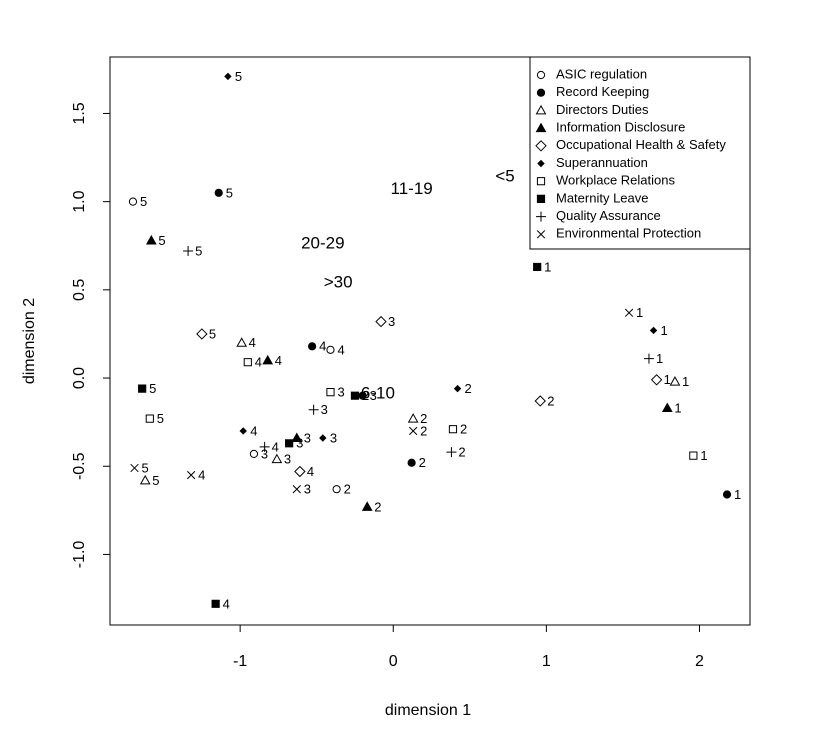 This screenshot has width=817, height=739. I want to click on y-axis-title: dimension 2, so click(29, 341).